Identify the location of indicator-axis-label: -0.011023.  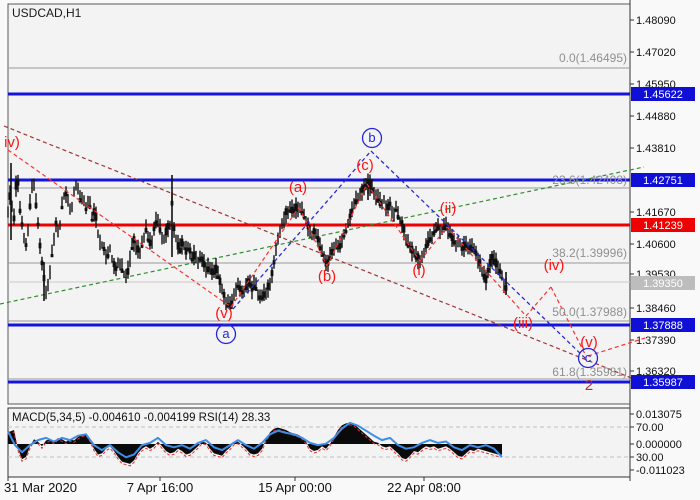
(660, 471).